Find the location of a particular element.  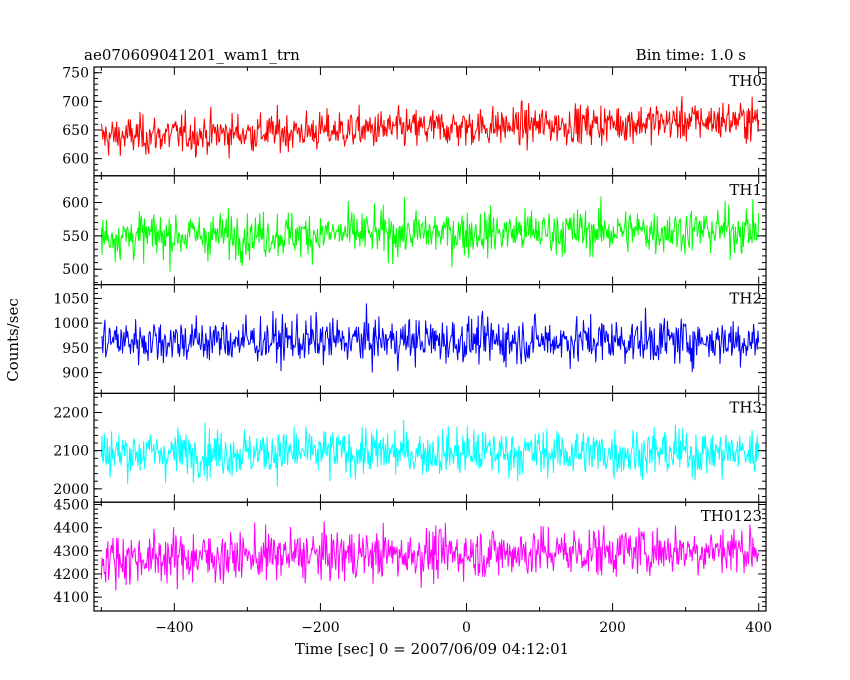

series-line-th3 is located at coordinates (430, 453).